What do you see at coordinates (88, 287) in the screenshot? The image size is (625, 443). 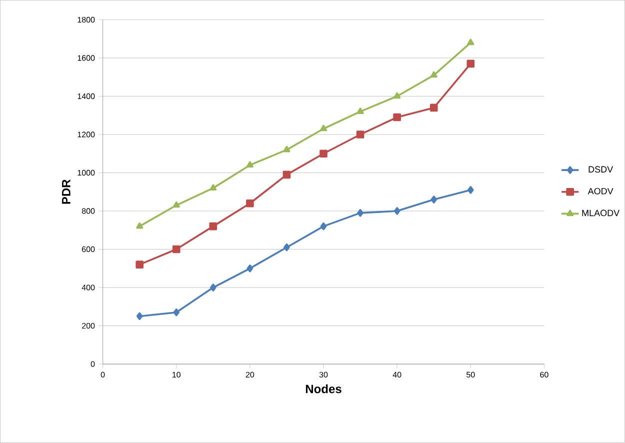 I see `y-tick-label: 400` at bounding box center [88, 287].